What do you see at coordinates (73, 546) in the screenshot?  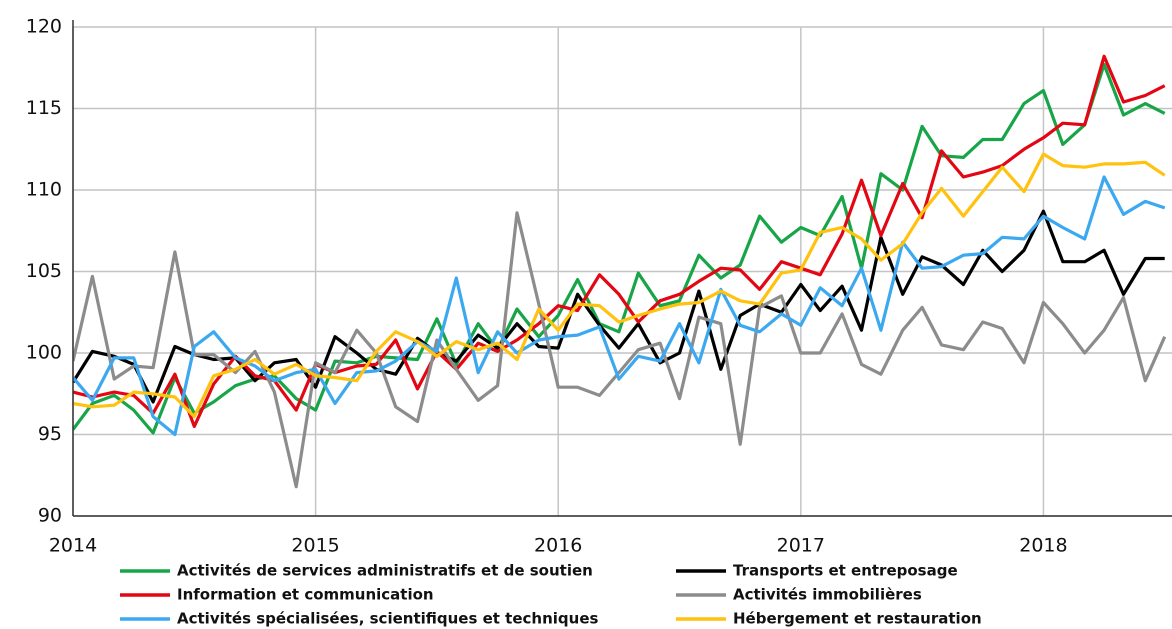 I see `x-tick-label: 2014` at bounding box center [73, 546].